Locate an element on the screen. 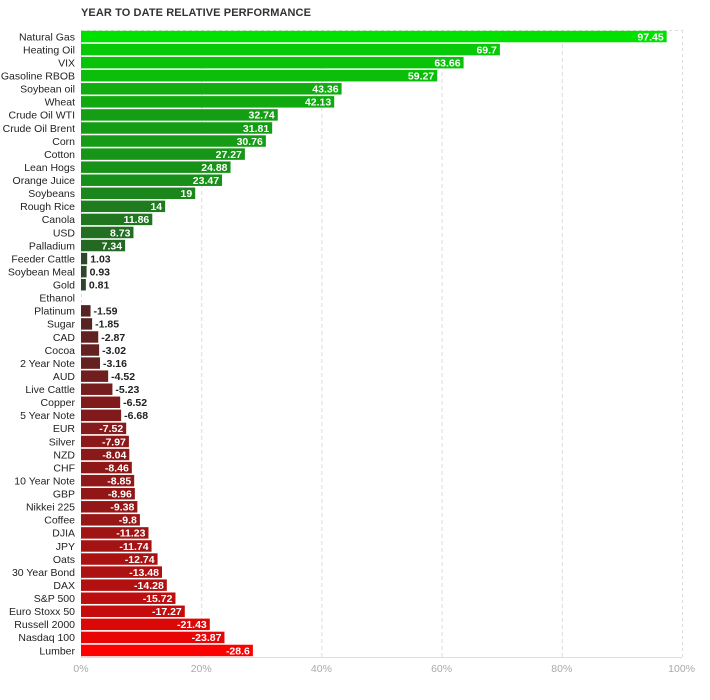 Image resolution: width=710 pixels, height=700 pixels. value-label: -7.97 is located at coordinates (114, 442).